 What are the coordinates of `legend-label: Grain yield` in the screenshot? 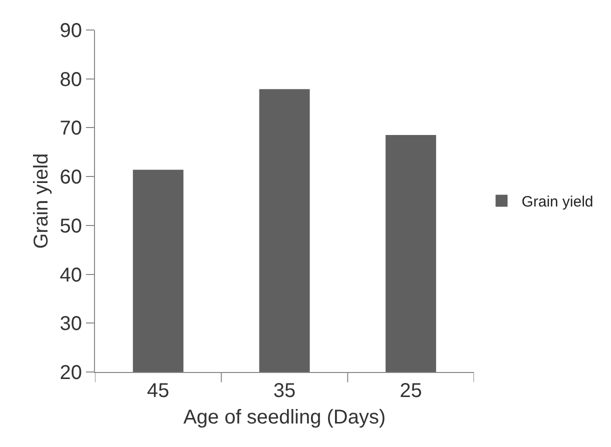 It's located at (558, 202).